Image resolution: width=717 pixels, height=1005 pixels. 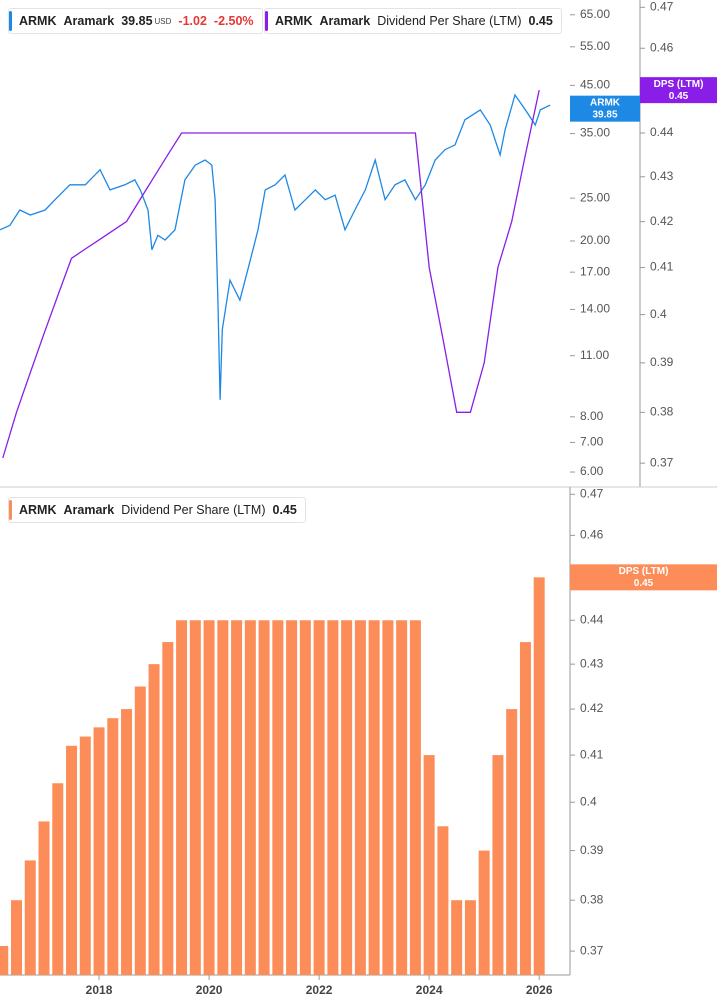 I want to click on y-tick-label: 20.00, so click(x=595, y=240).